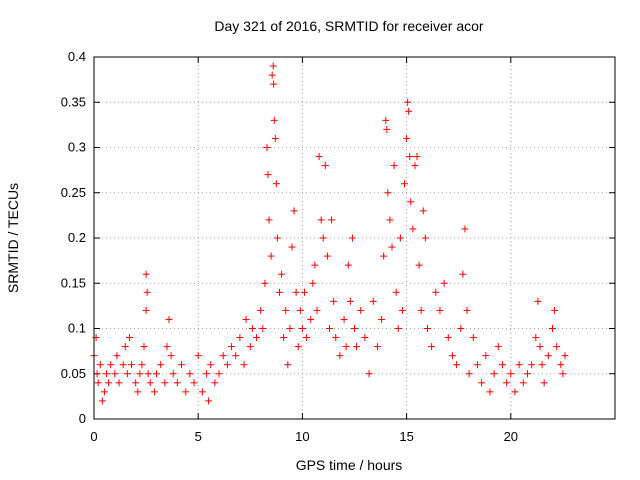 The width and height of the screenshot is (640, 480). I want to click on y-tick-label: 0.4, so click(77, 56).